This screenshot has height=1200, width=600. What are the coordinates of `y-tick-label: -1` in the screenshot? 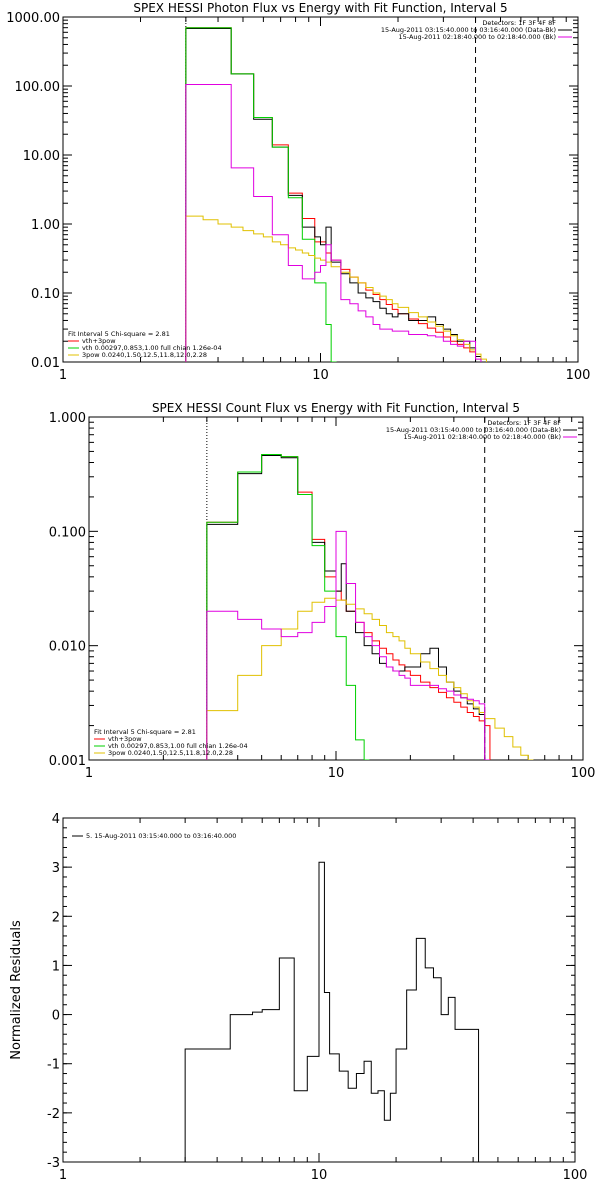 It's located at (53, 1065).